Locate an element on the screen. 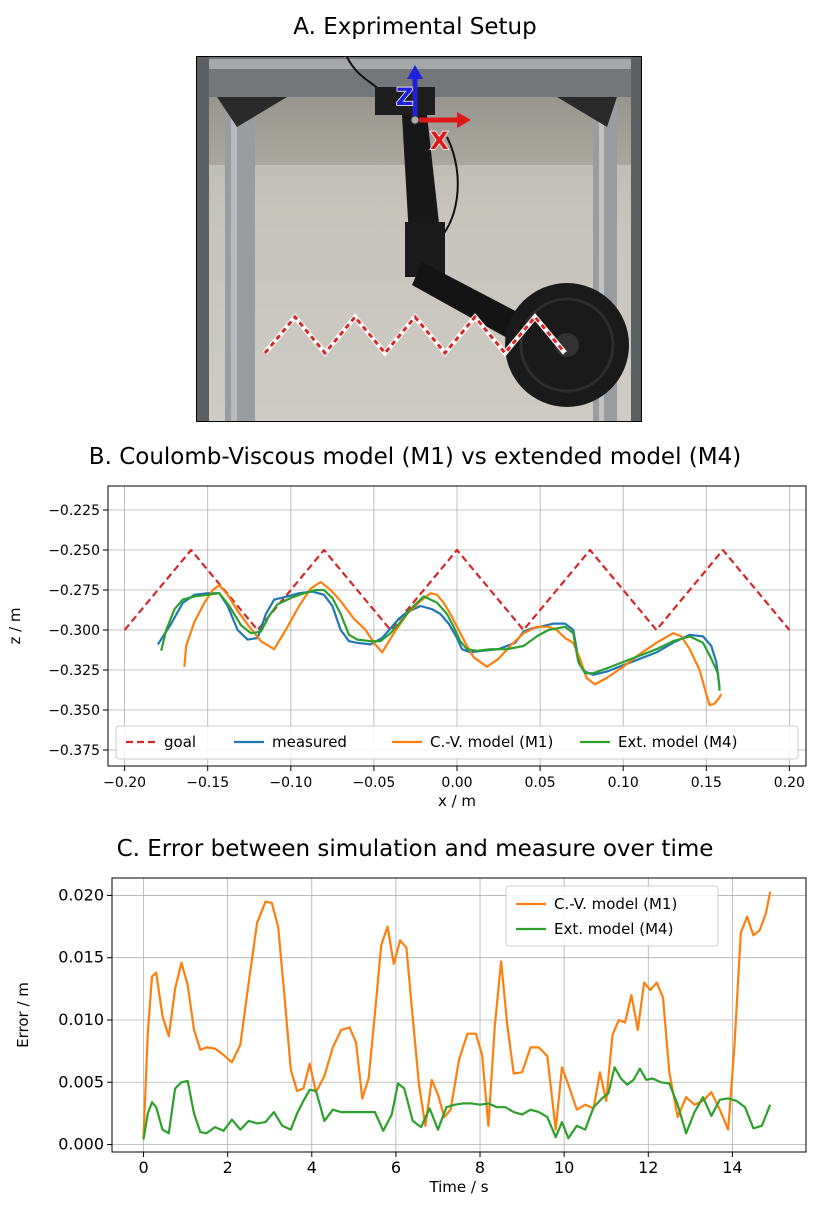 Image resolution: width=830 pixels, height=1211 pixels. x-tick-label: 0.05 is located at coordinates (540, 783).